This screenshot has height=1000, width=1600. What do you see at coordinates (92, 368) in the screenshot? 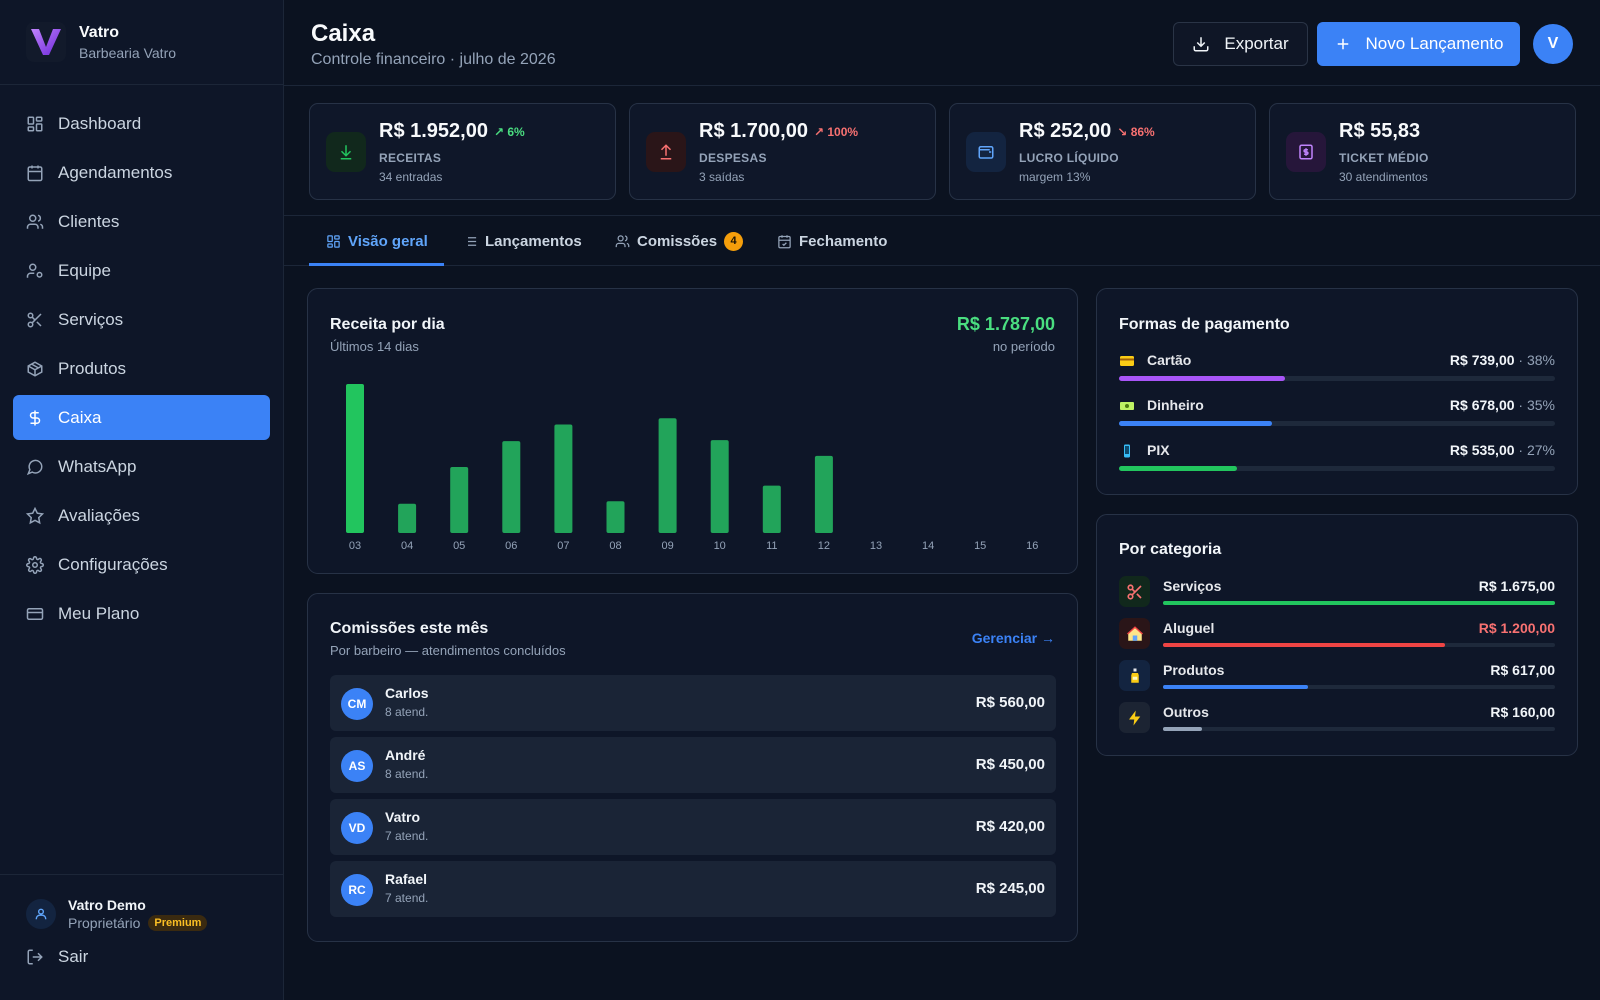
I see `sidebar-item-label: Produtos` at bounding box center [92, 368].